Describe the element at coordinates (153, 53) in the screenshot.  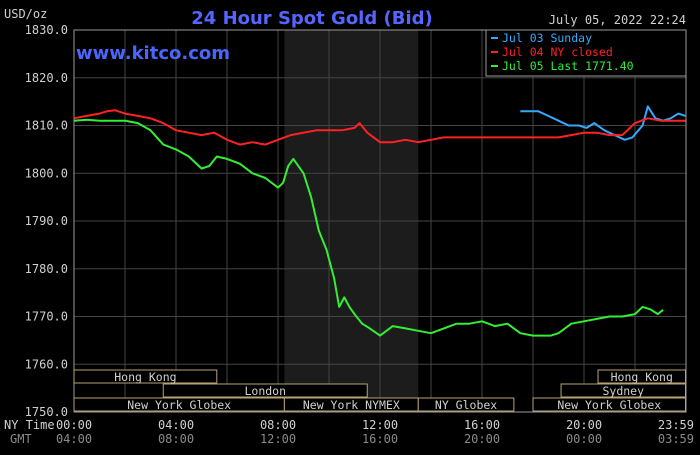
I see `watermark: www.kitco.com` at that location.